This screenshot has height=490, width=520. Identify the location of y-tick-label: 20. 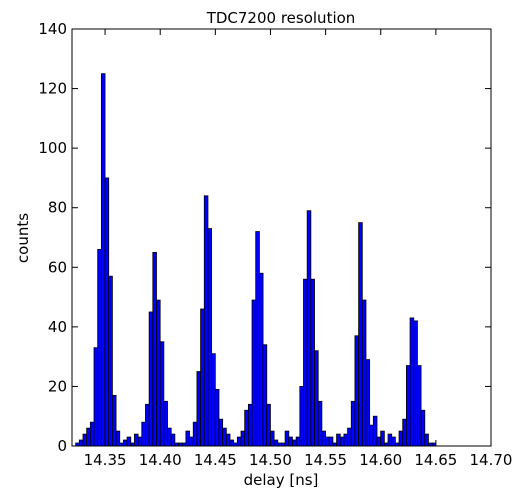
(57, 386).